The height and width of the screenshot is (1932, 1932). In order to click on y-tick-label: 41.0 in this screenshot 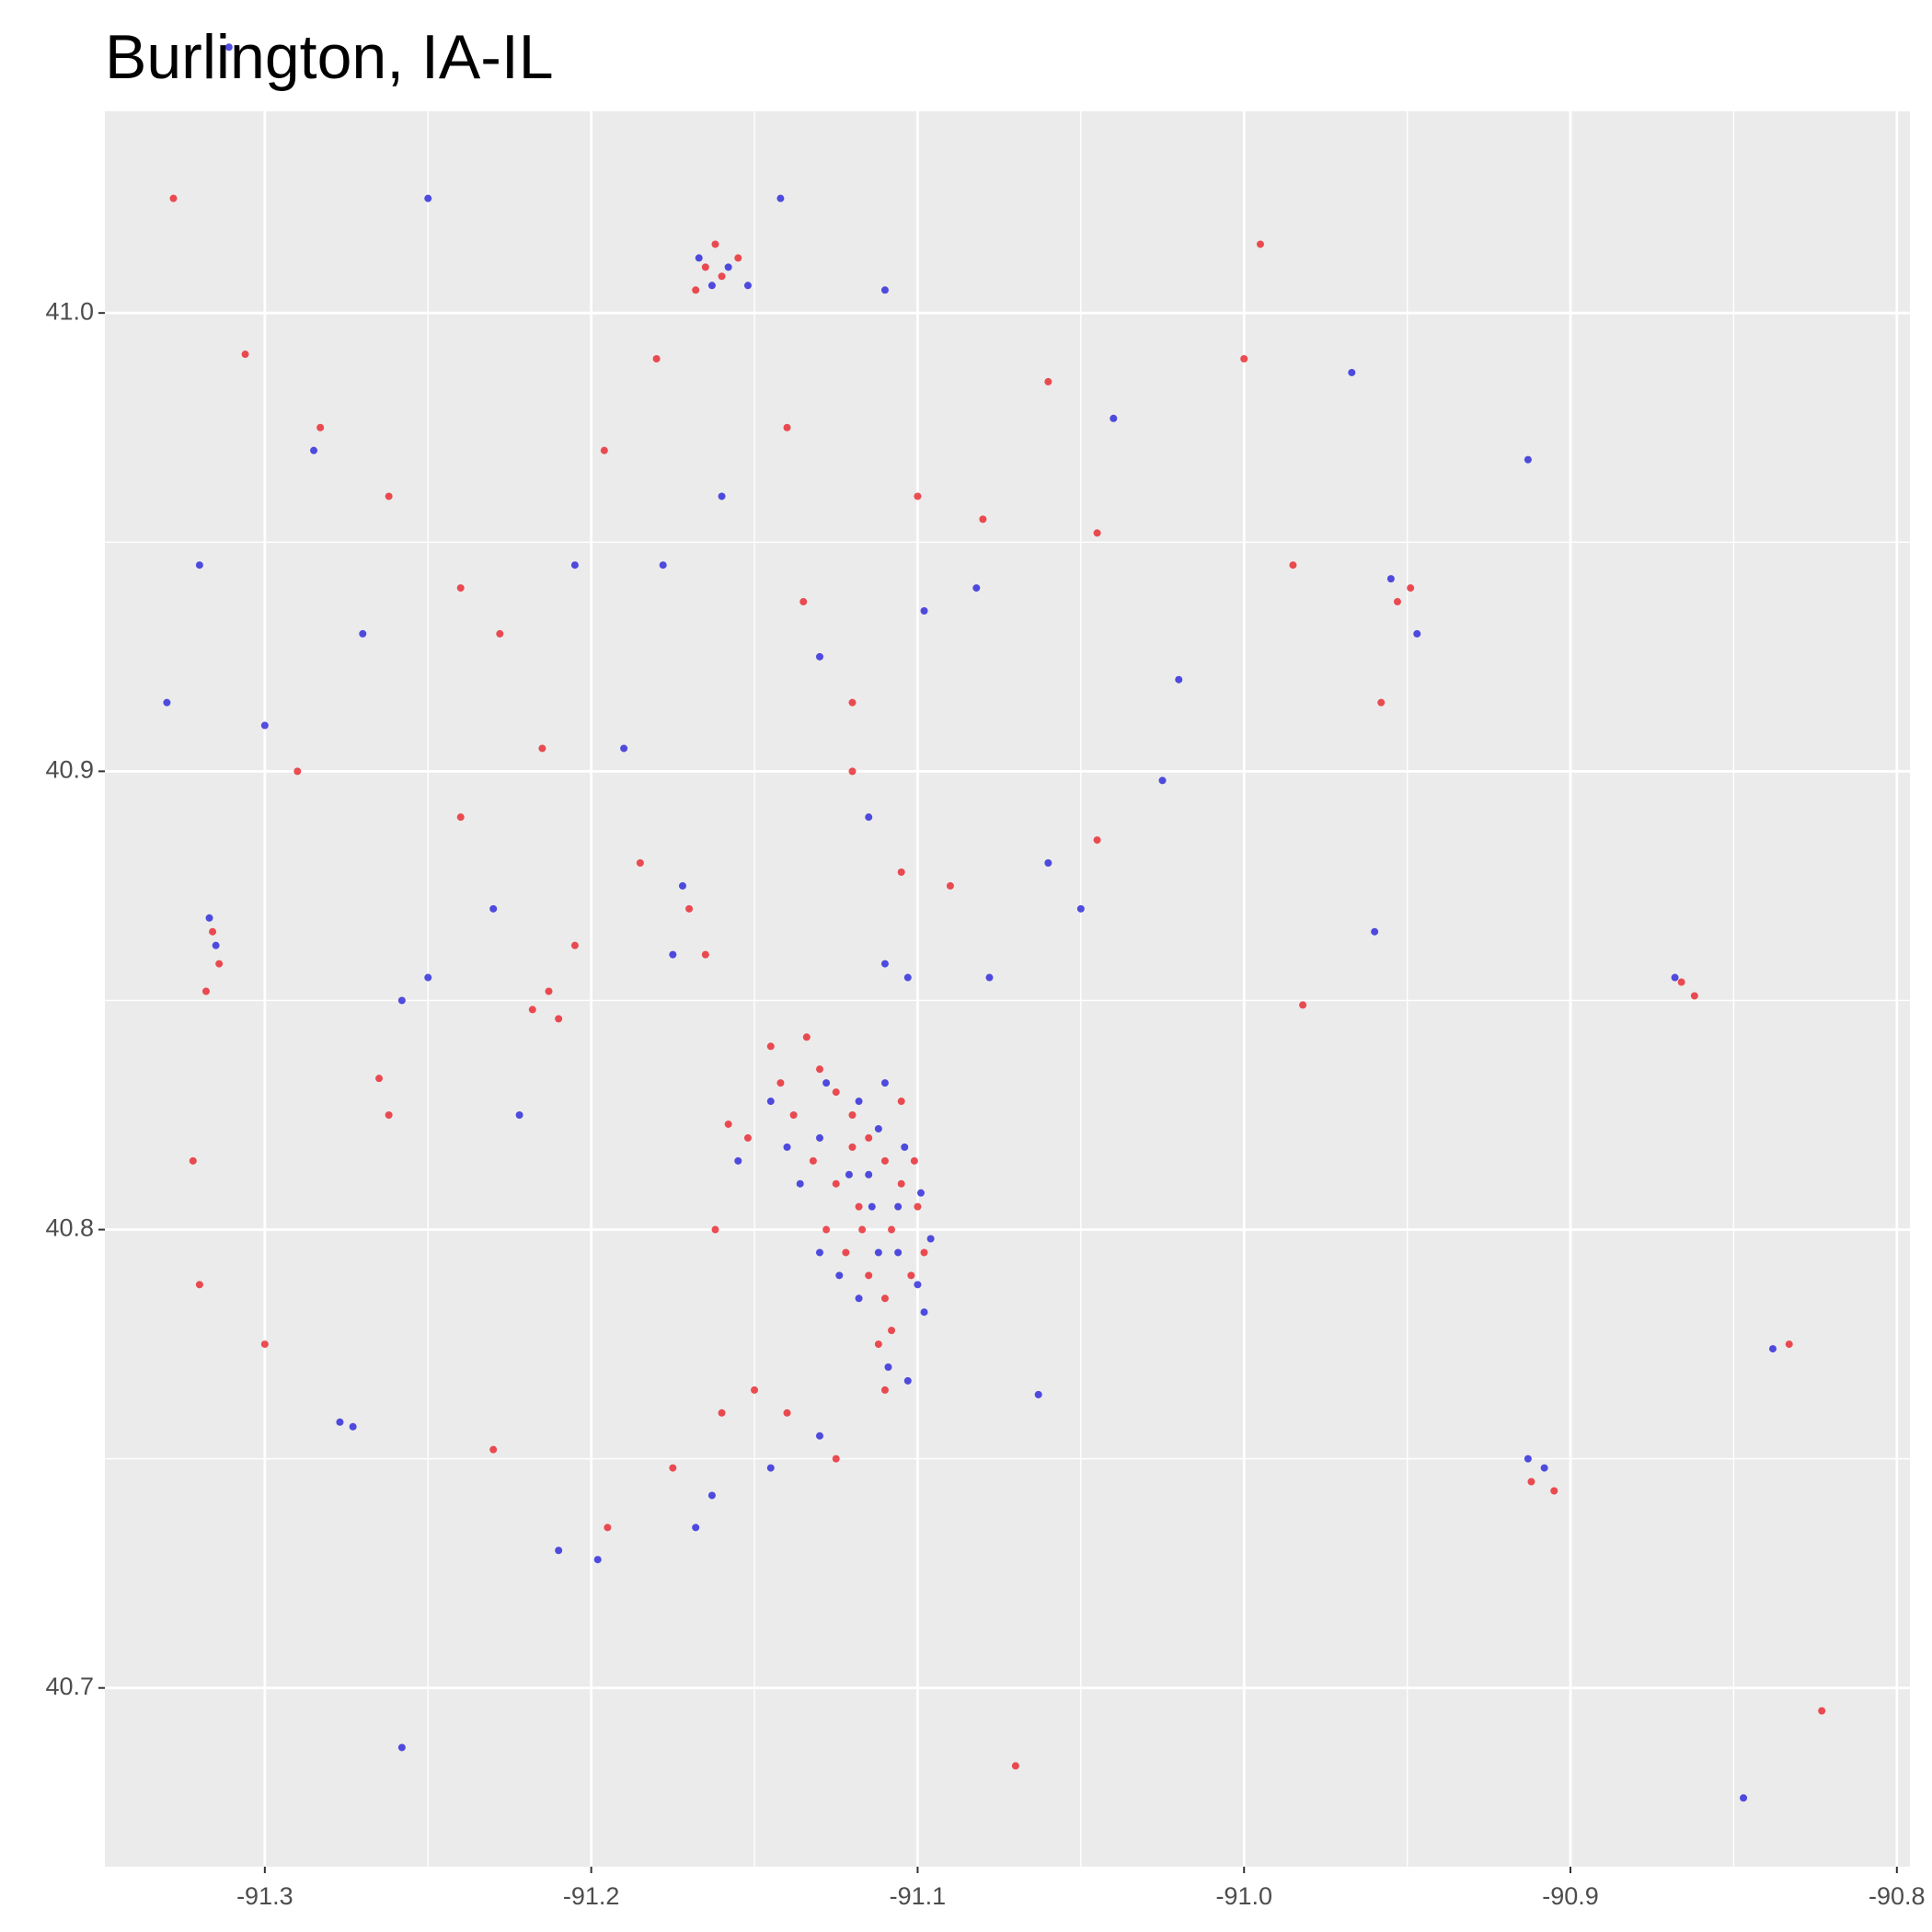, I will do `click(69, 311)`.